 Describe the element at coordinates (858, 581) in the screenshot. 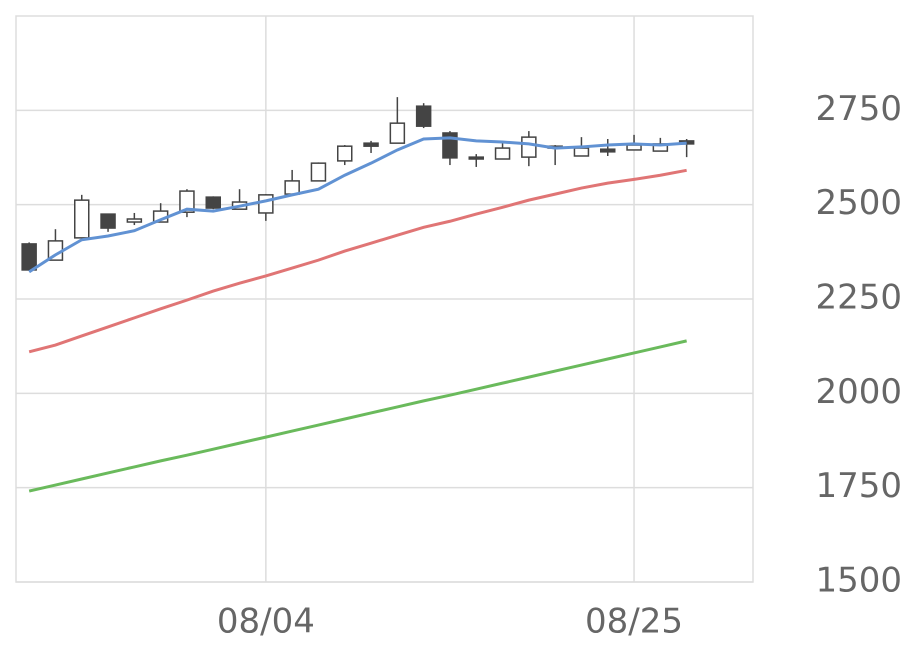

I see `y-tick-label: 1500` at that location.